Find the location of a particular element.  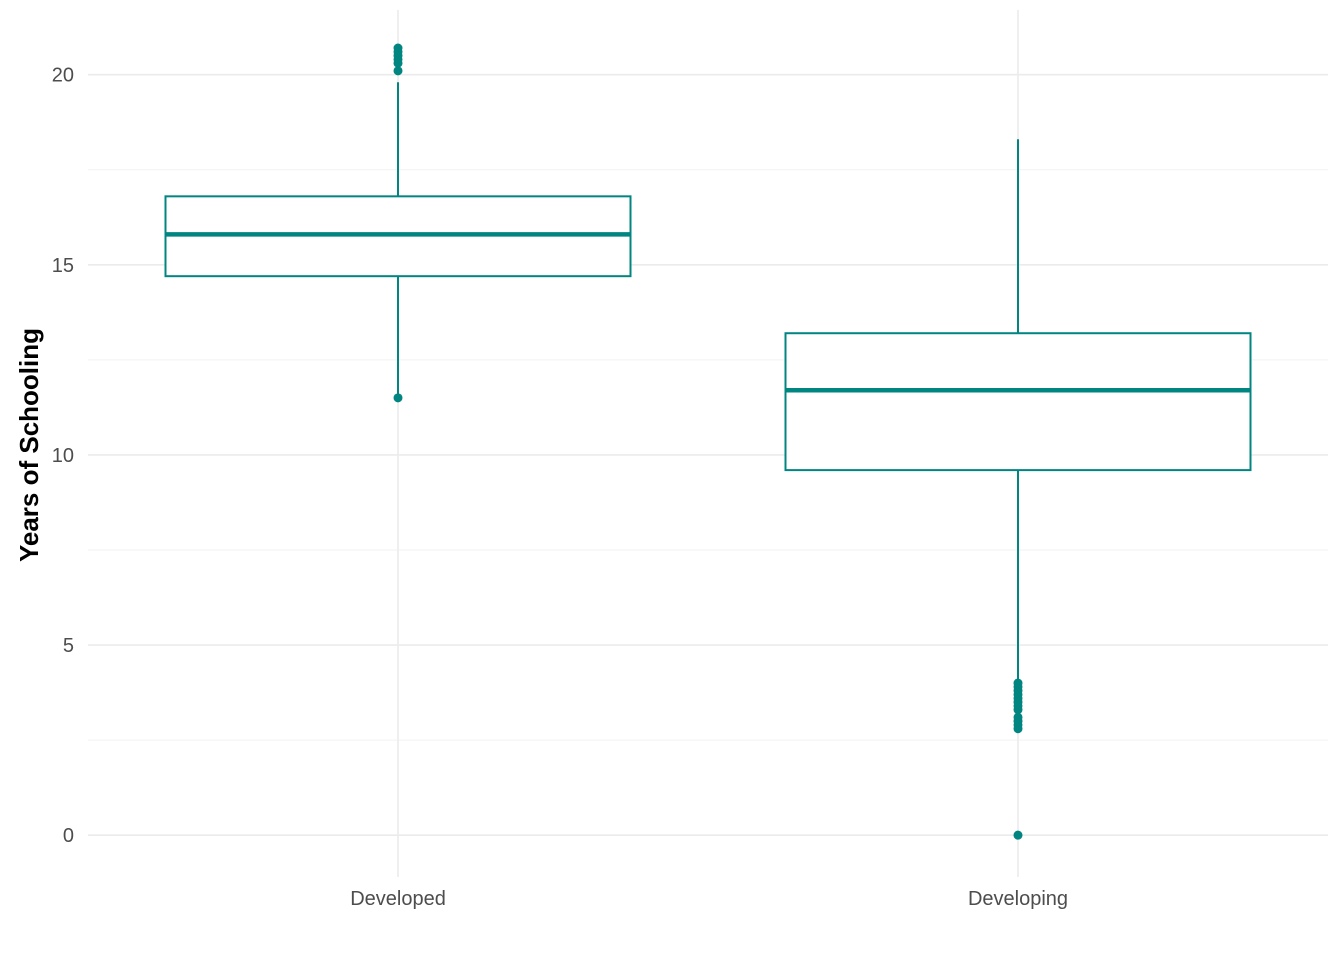

box-iqr is located at coordinates (1018, 402).